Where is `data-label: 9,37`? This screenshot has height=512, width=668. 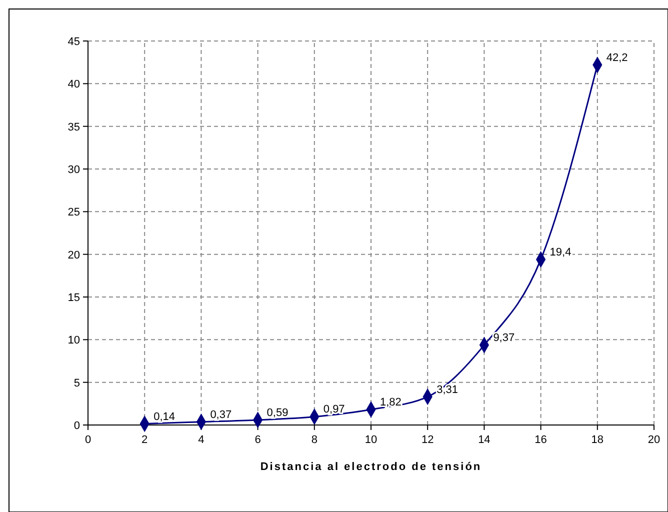
data-label: 9,37 is located at coordinates (504, 338).